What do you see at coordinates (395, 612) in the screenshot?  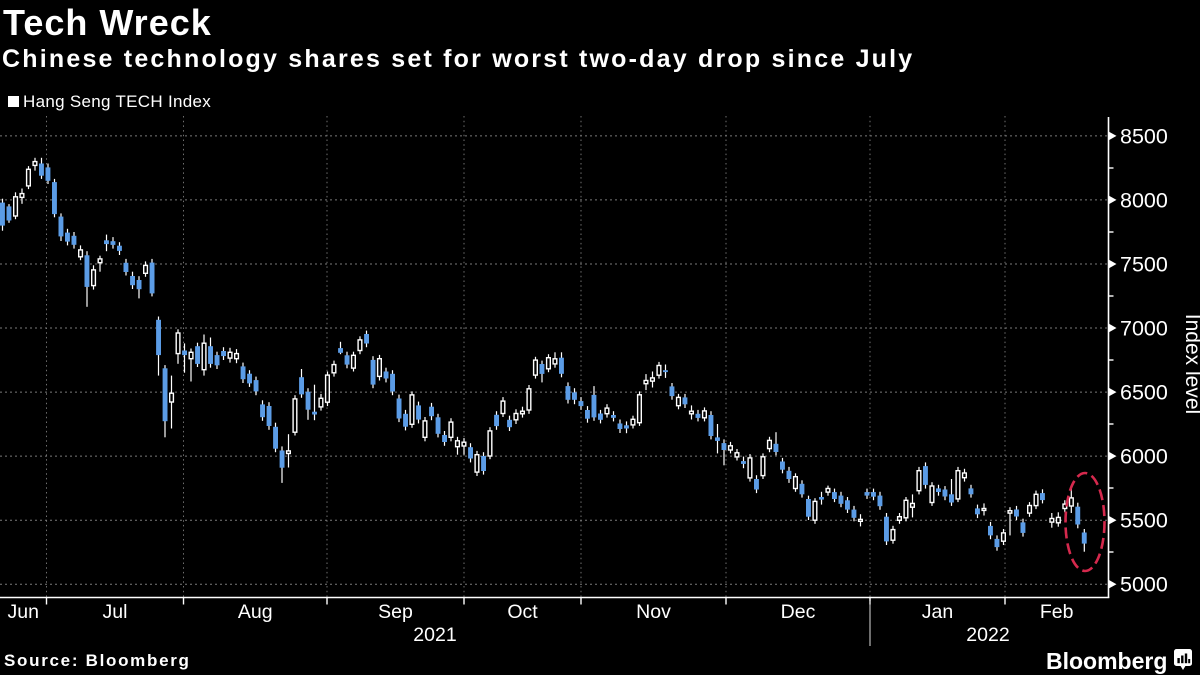 I see `svg-text: Sep` at bounding box center [395, 612].